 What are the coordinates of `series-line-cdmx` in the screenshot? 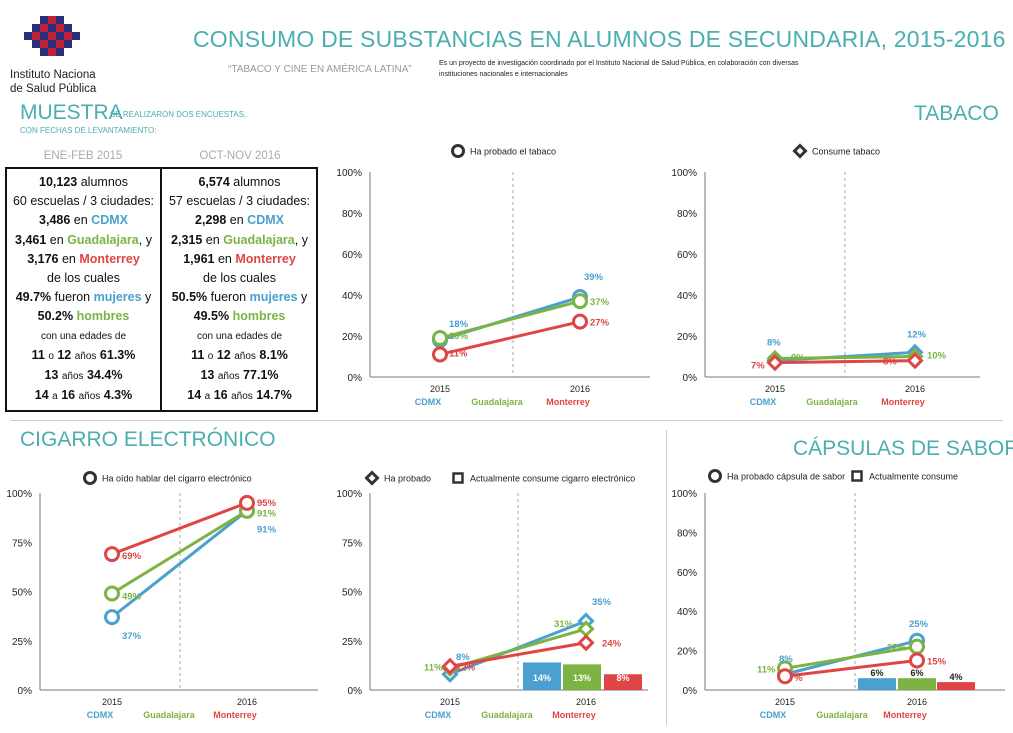 It's located at (179, 564).